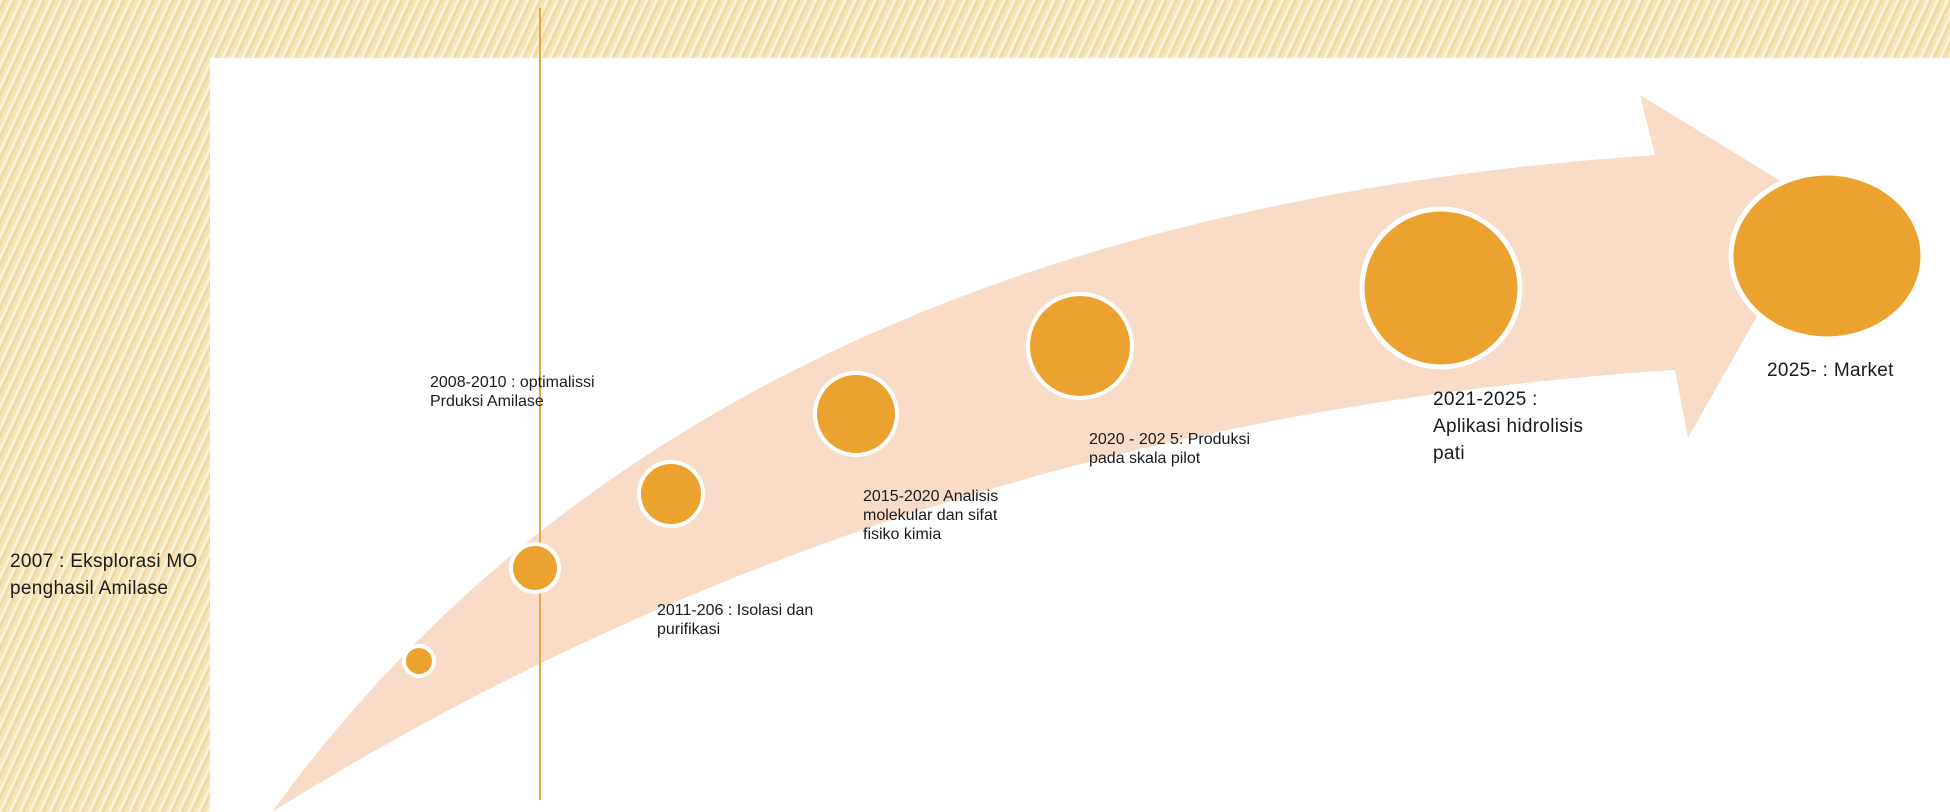 This screenshot has height=812, width=1950. I want to click on milestone-label-5: 2020 - 202 5: Produksi pada skala pilot, so click(1169, 449).